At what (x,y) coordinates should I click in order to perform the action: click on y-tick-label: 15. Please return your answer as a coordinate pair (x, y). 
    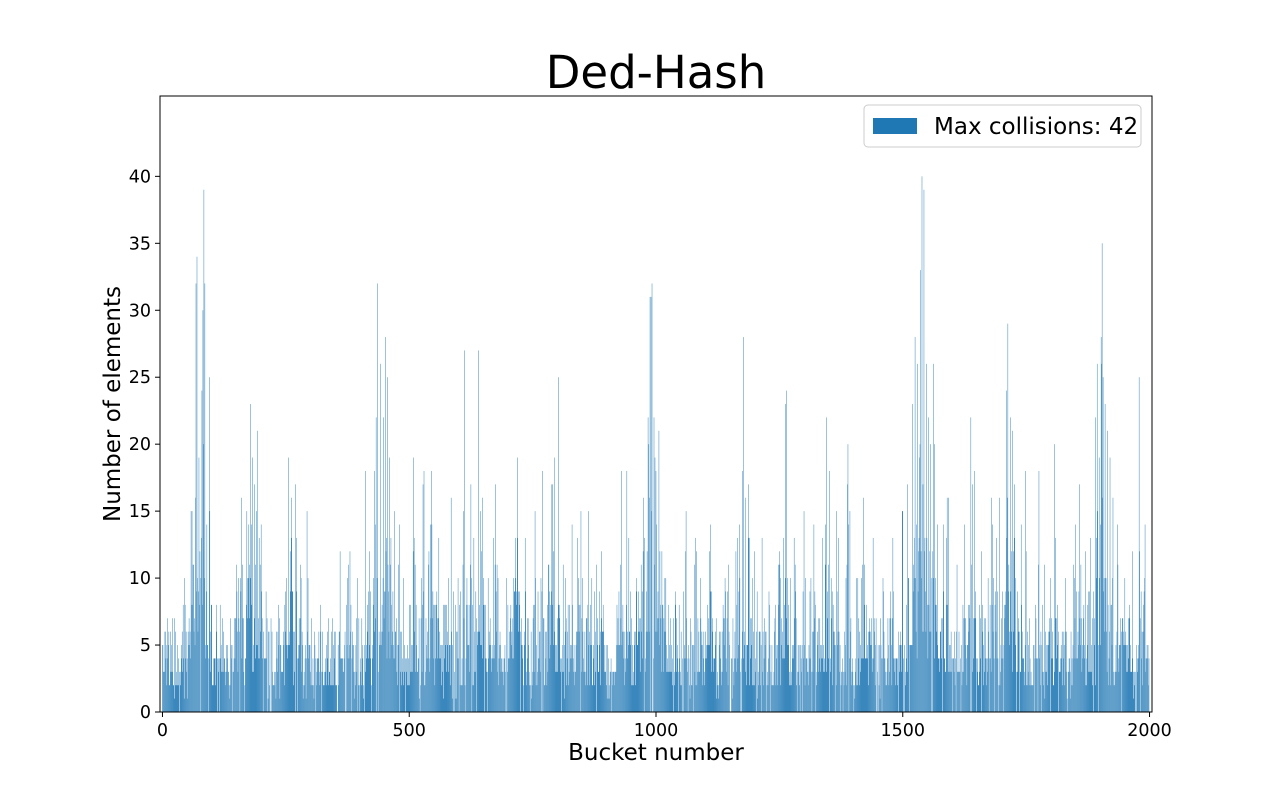
    Looking at the image, I should click on (140, 512).